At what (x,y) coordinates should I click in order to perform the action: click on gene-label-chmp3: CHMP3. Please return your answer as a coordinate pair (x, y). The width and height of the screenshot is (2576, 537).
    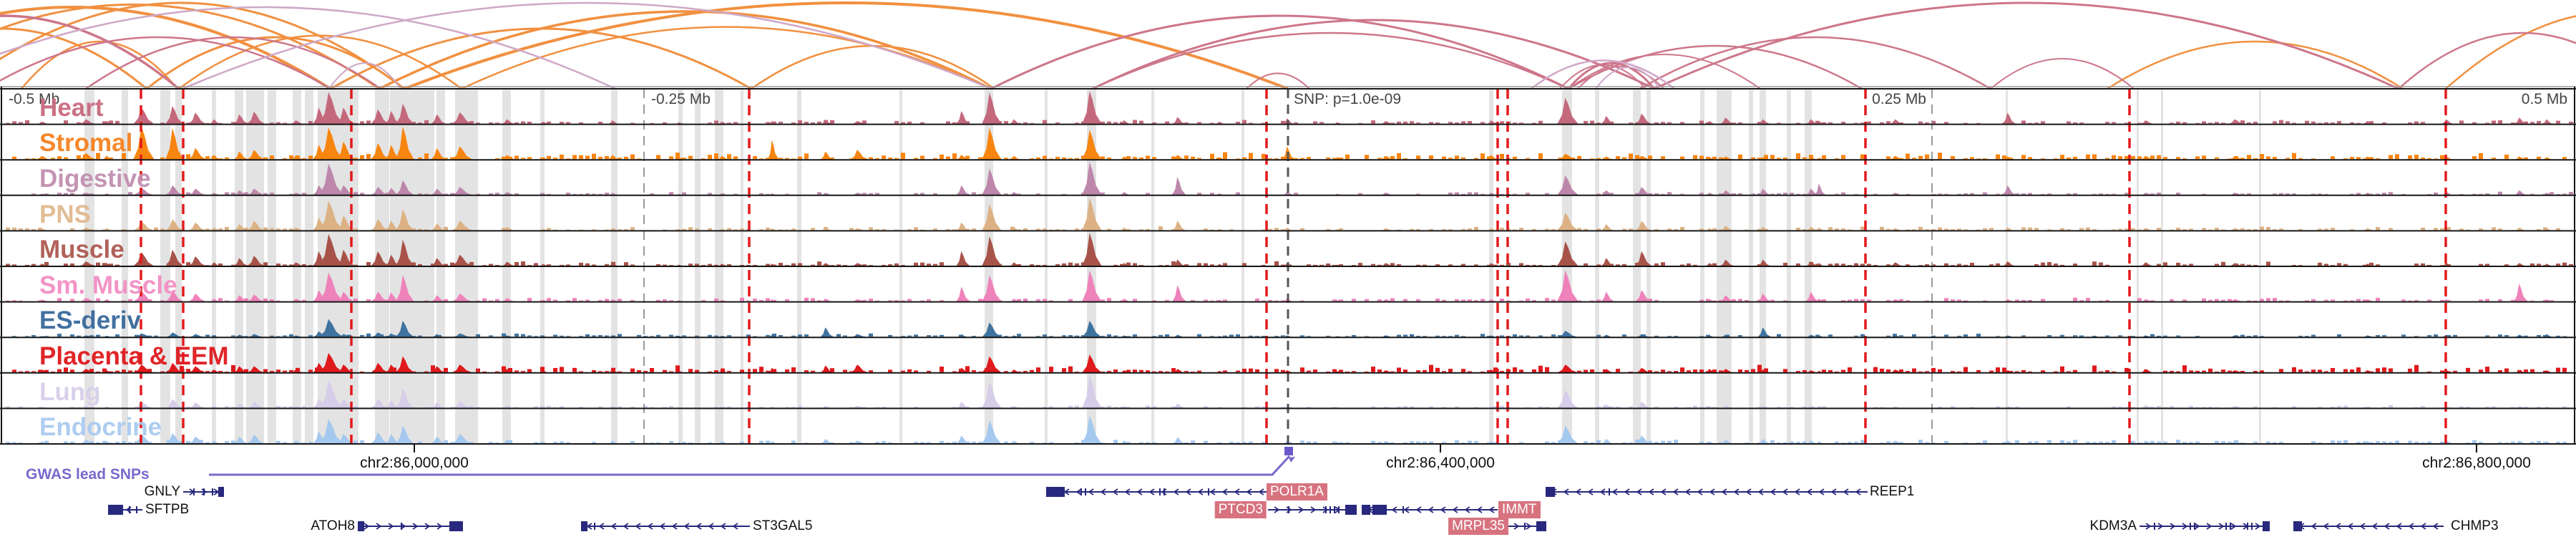
    Looking at the image, I should click on (2475, 525).